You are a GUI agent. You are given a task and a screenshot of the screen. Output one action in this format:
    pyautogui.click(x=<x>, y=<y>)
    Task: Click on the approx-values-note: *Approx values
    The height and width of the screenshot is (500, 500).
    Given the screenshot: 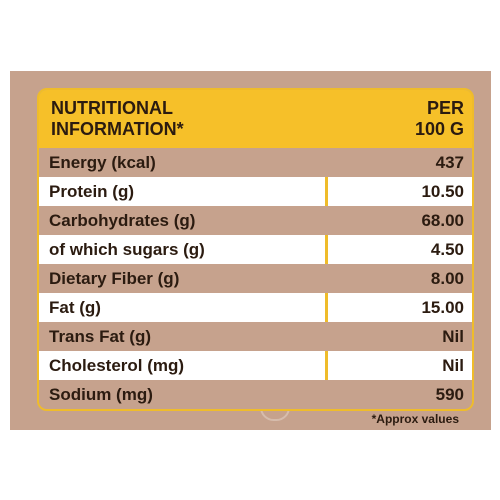 What is the action you would take?
    pyautogui.click(x=415, y=419)
    